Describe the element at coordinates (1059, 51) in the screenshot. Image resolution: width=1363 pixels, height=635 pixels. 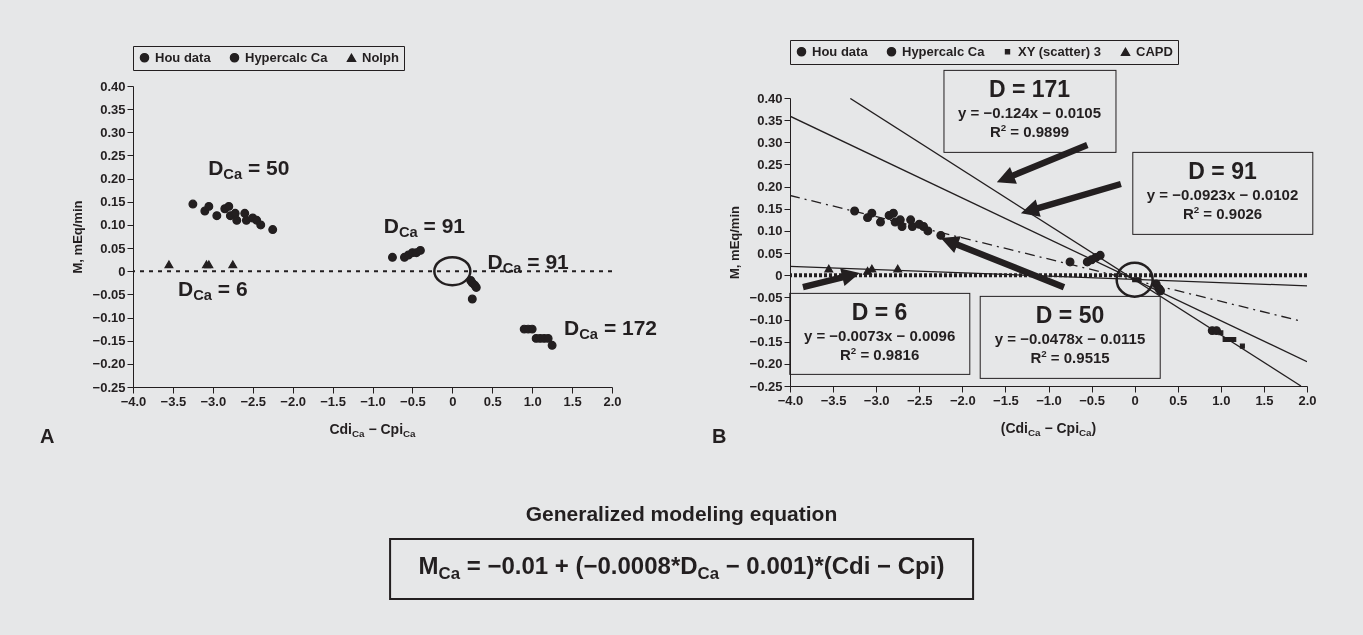
I see `legend-label: XY (scatter) 3` at that location.